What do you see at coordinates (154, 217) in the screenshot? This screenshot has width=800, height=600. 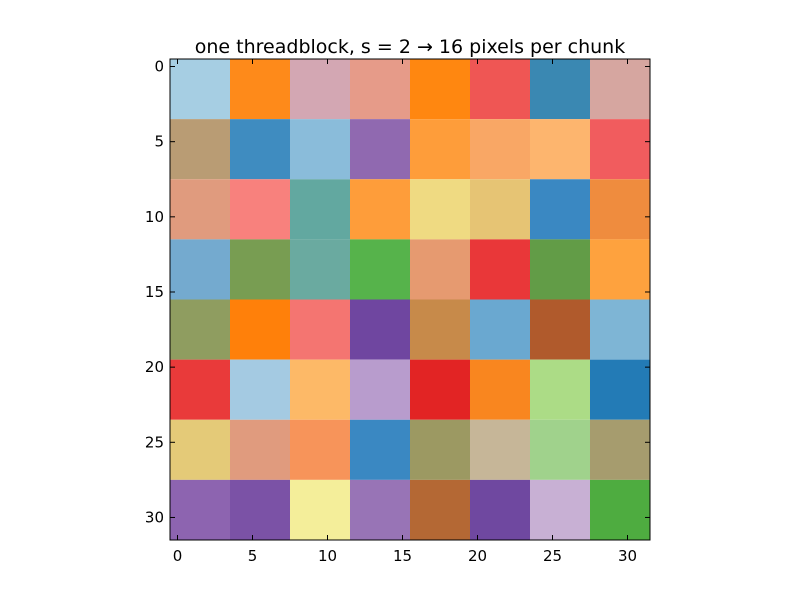 I see `y-tick-label: 10` at bounding box center [154, 217].